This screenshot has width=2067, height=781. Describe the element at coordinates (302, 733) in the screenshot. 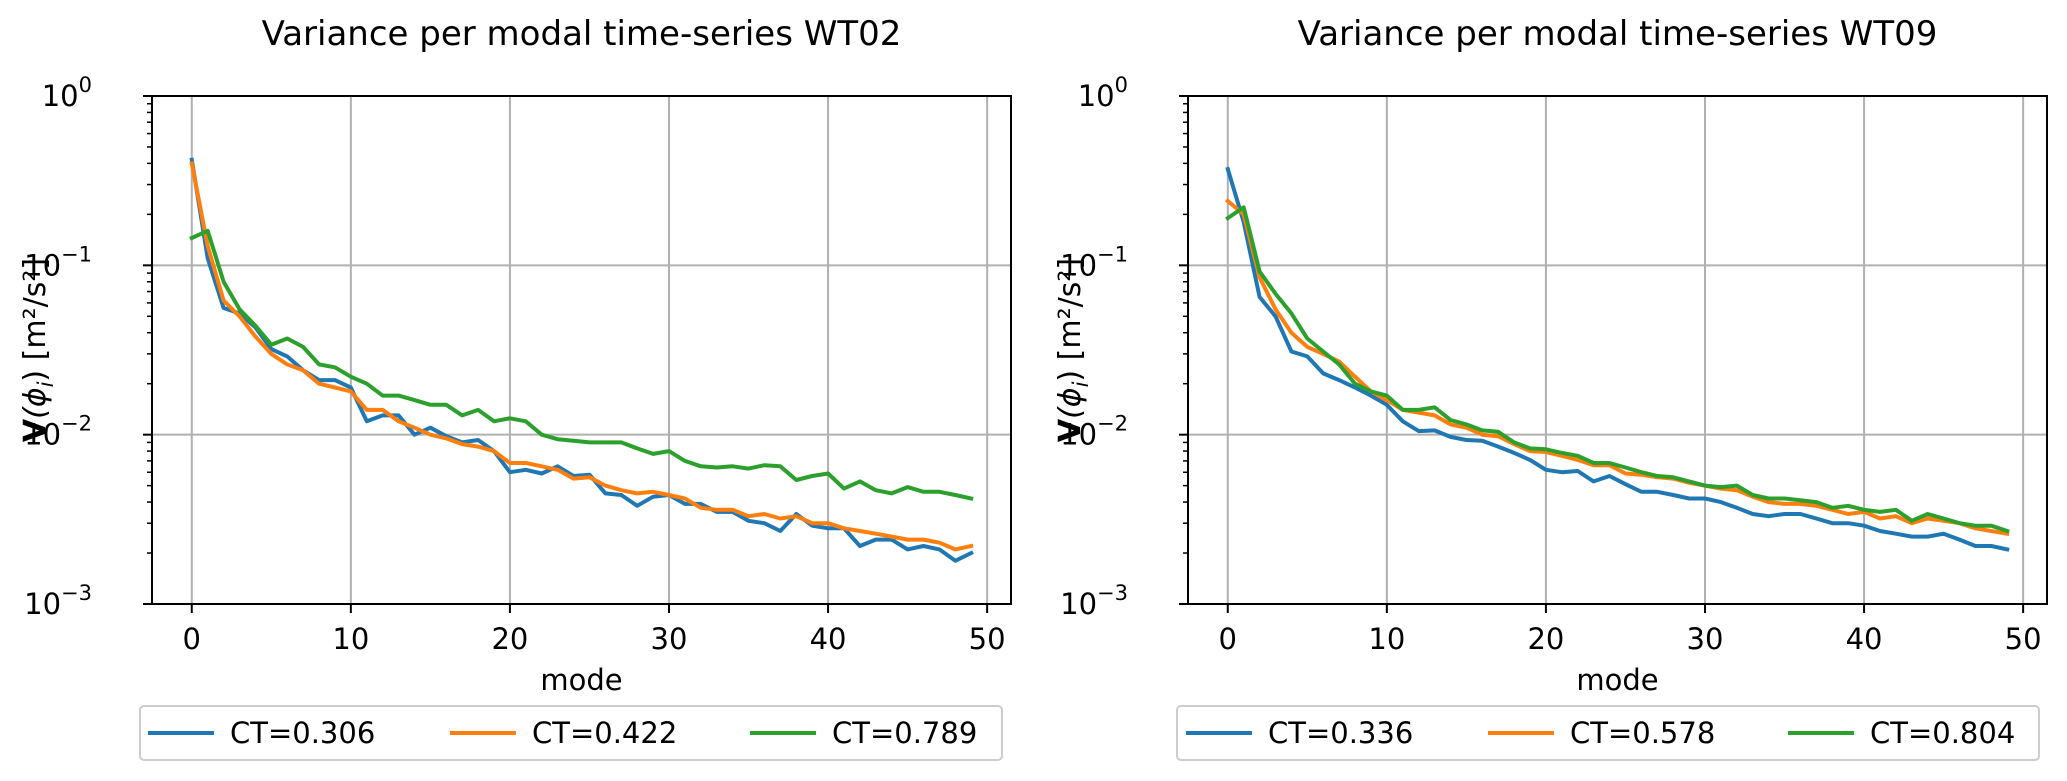

I see `legend-label-1: CT=0.306` at that location.